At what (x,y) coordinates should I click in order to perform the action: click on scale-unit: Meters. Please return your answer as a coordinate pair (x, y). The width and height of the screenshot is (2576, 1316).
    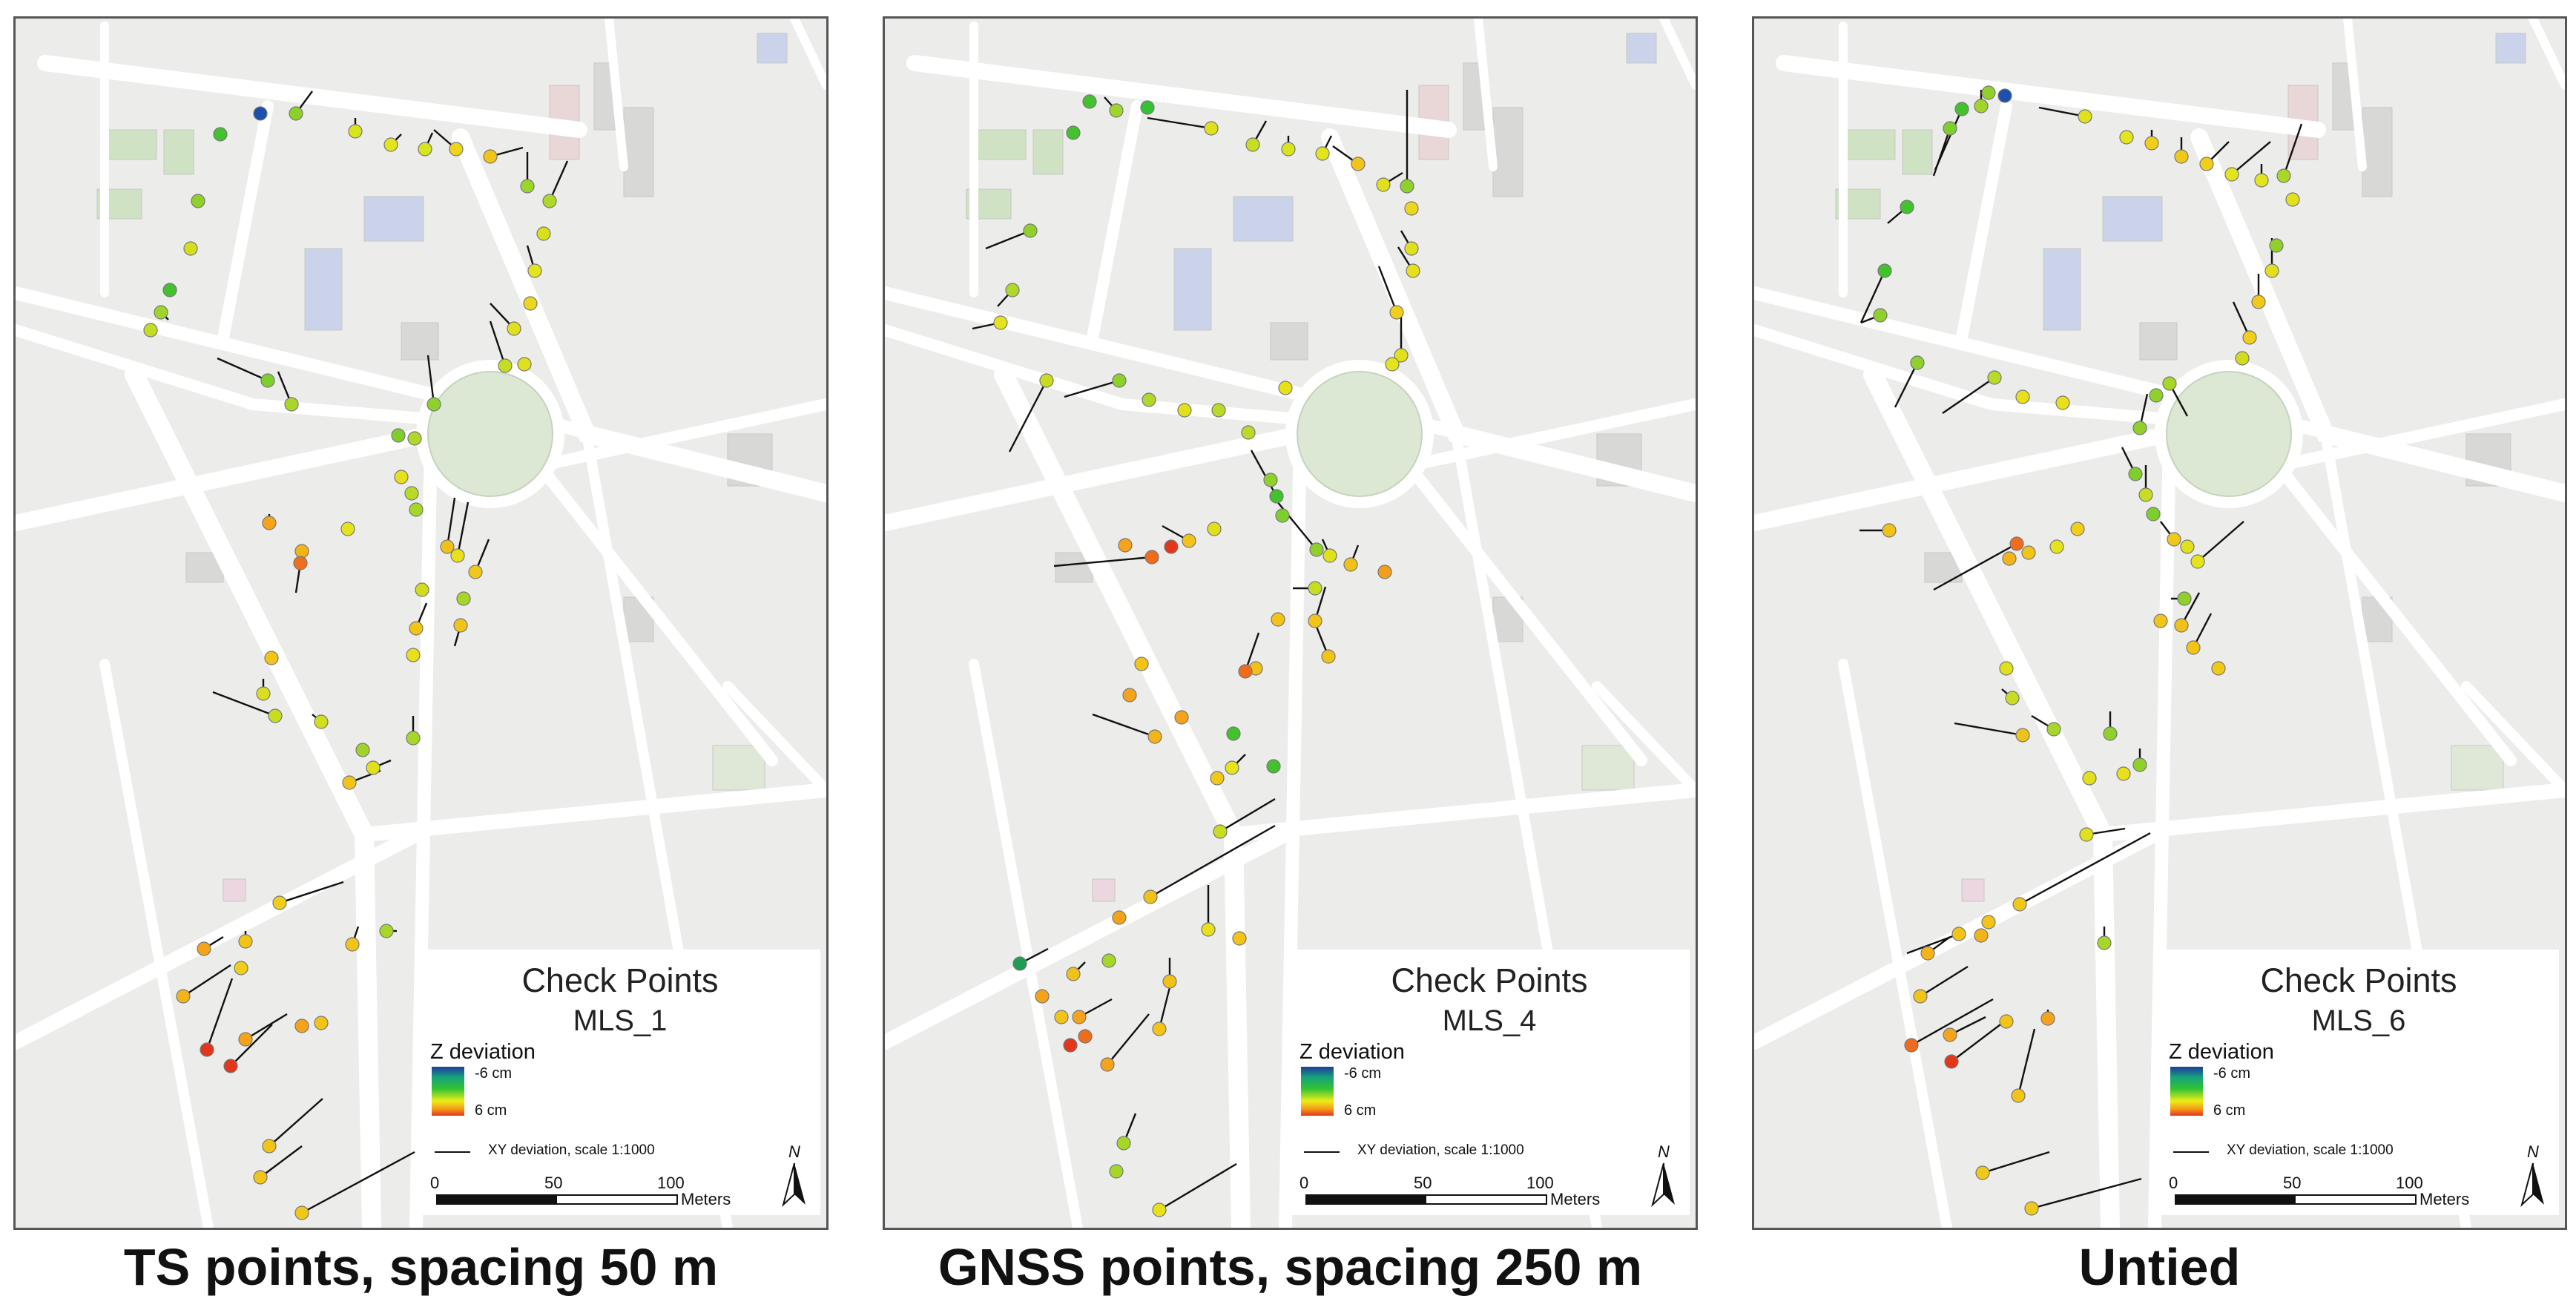
    Looking at the image, I should click on (1576, 1199).